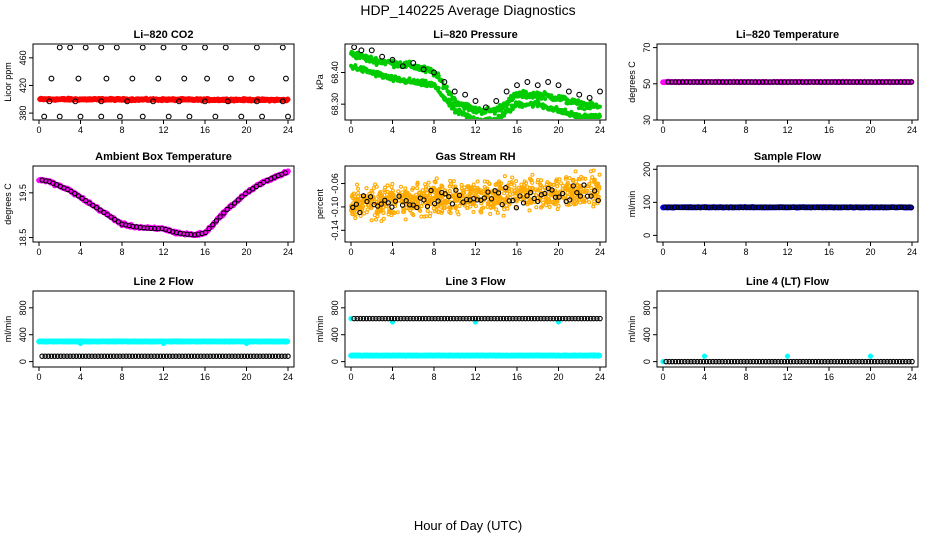 The image size is (936, 540). What do you see at coordinates (23, 193) in the screenshot?
I see `y-tick-label: 19.5` at bounding box center [23, 193].